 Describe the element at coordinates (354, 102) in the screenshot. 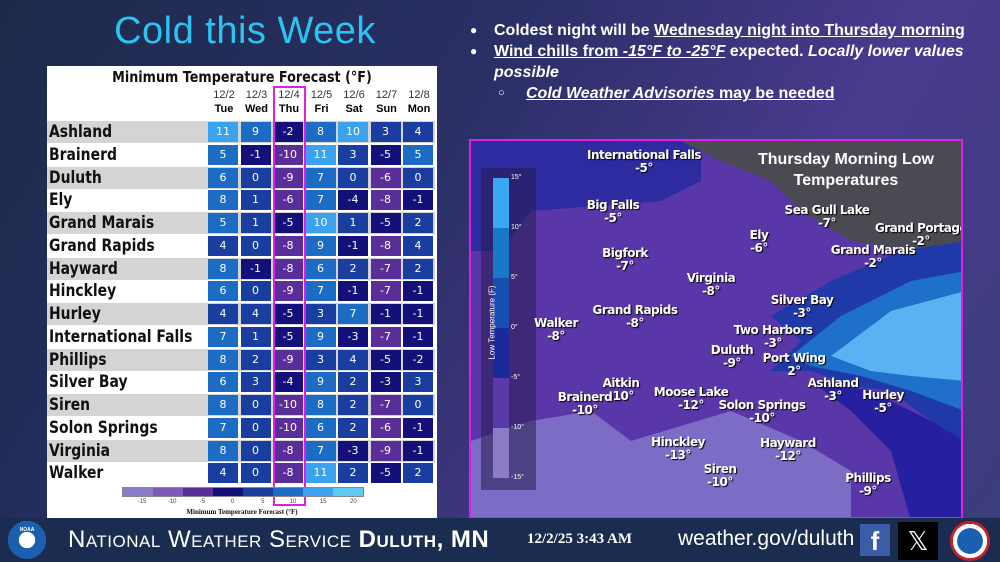

I see `day-header: 12/6 Sat` at that location.